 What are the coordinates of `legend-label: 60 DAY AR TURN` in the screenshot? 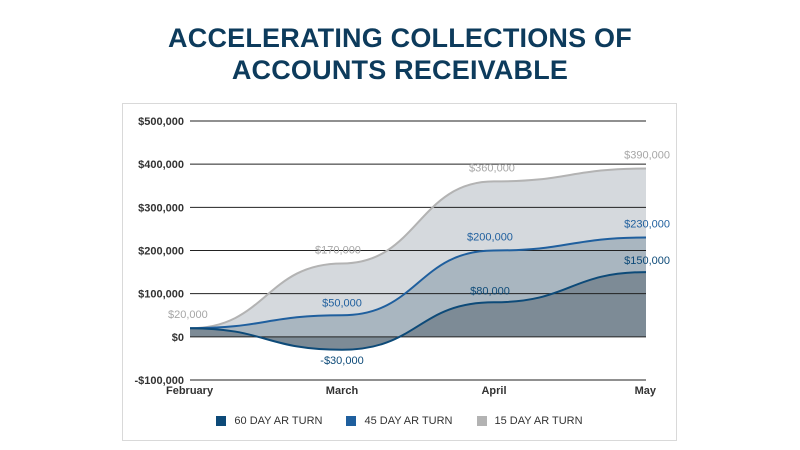 It's located at (278, 421).